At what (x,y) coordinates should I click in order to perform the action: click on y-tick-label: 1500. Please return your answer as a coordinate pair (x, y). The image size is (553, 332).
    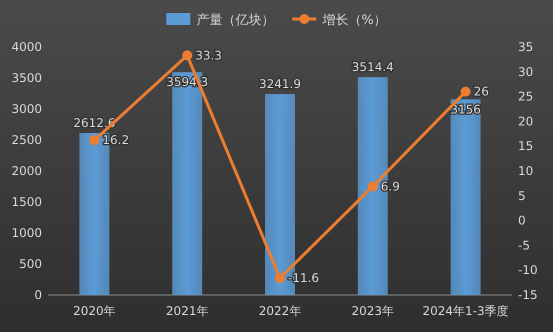
    Looking at the image, I should click on (26, 202).